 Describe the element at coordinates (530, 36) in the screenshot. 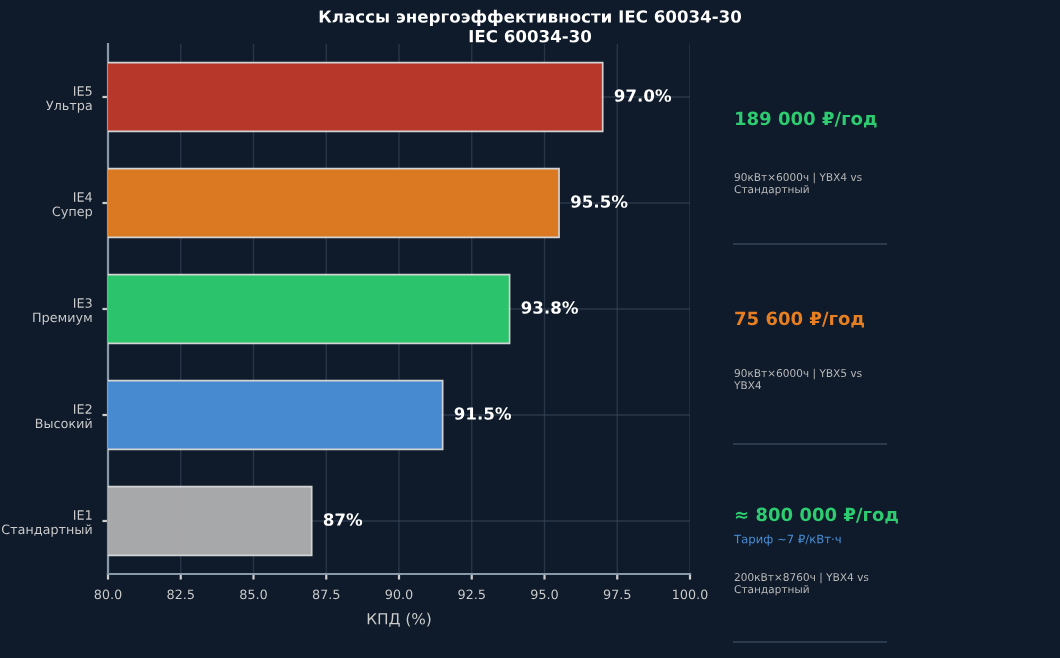

I see `chart-subtitle: IEC 60034-30` at that location.